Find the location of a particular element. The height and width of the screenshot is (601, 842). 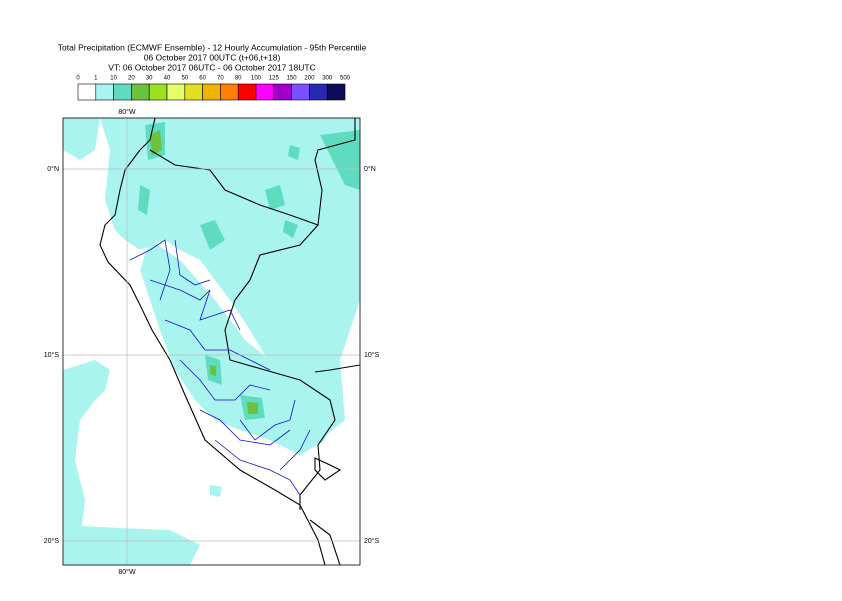

legend-label: 10 is located at coordinates (113, 79).